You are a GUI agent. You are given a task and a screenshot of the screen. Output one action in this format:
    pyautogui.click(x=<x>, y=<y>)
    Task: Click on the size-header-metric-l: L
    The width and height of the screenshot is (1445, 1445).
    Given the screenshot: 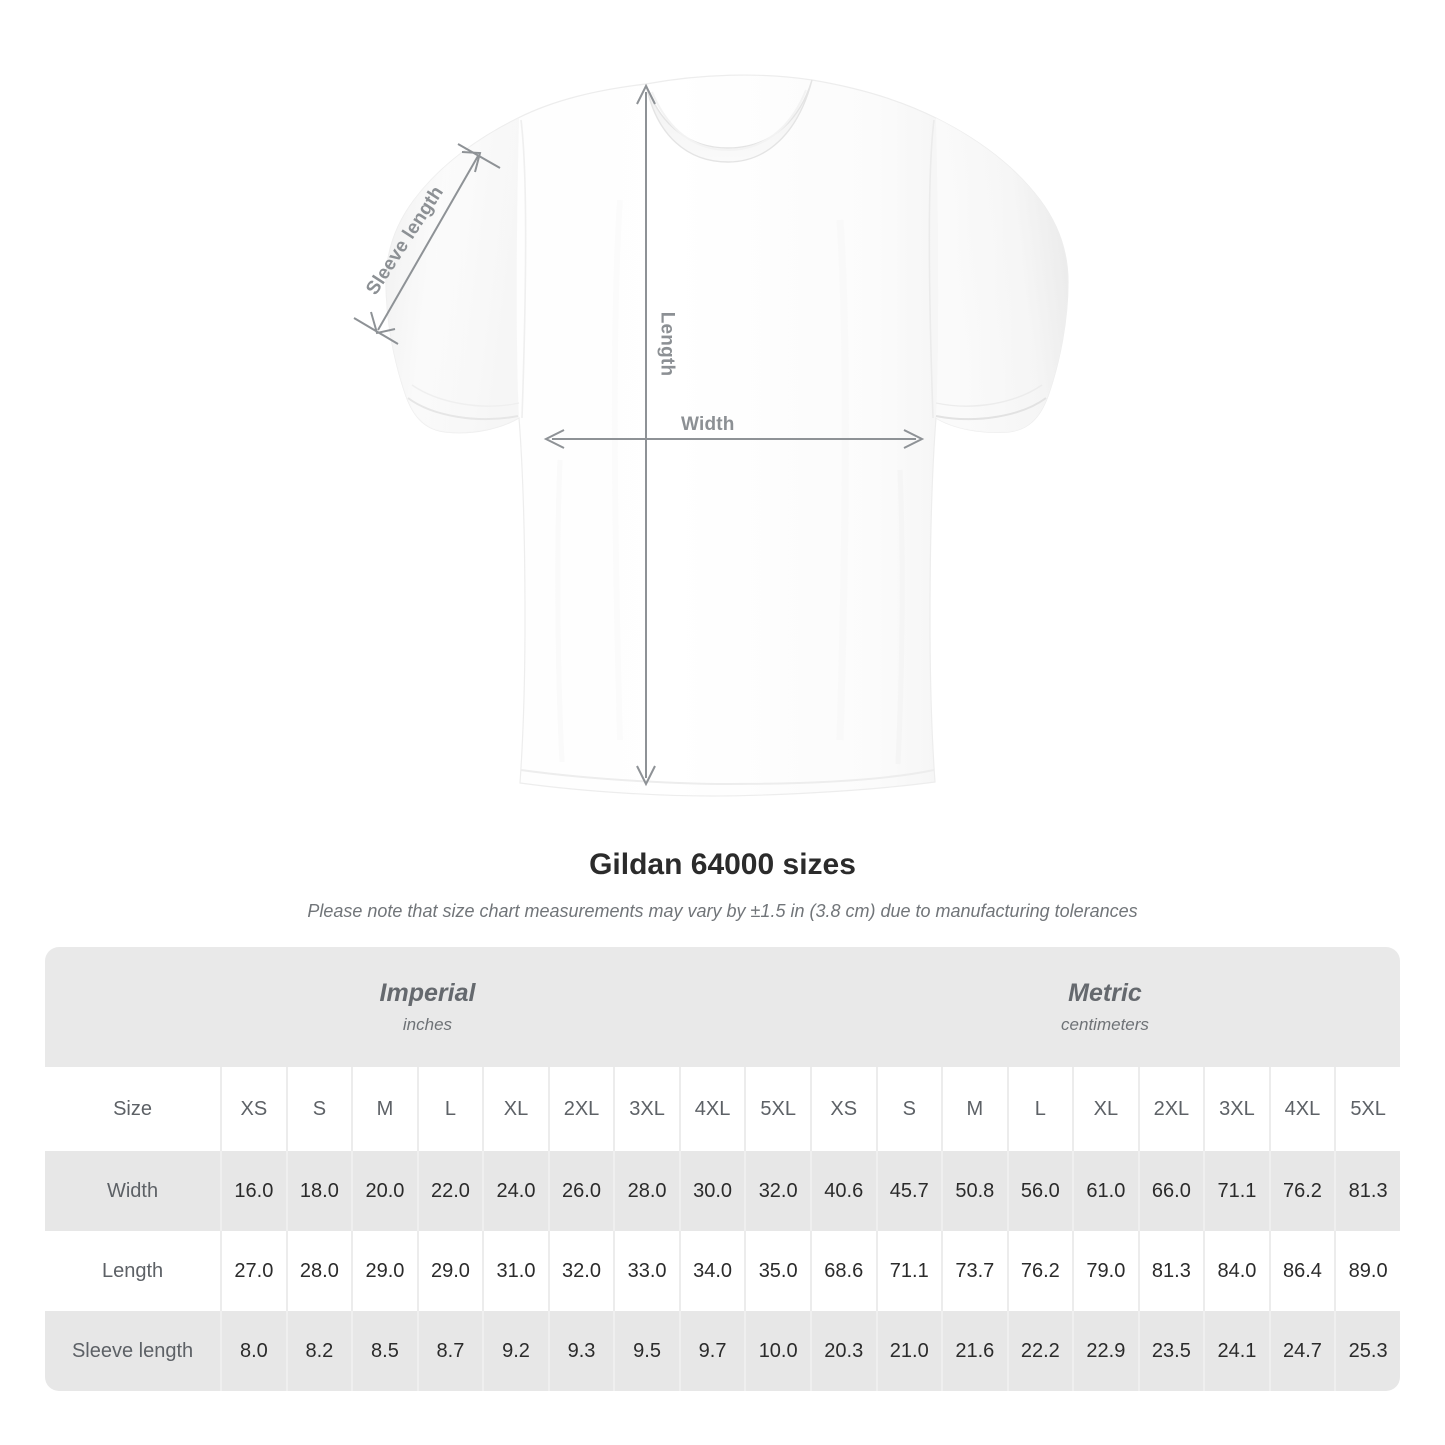 What is the action you would take?
    pyautogui.click(x=1039, y=1109)
    